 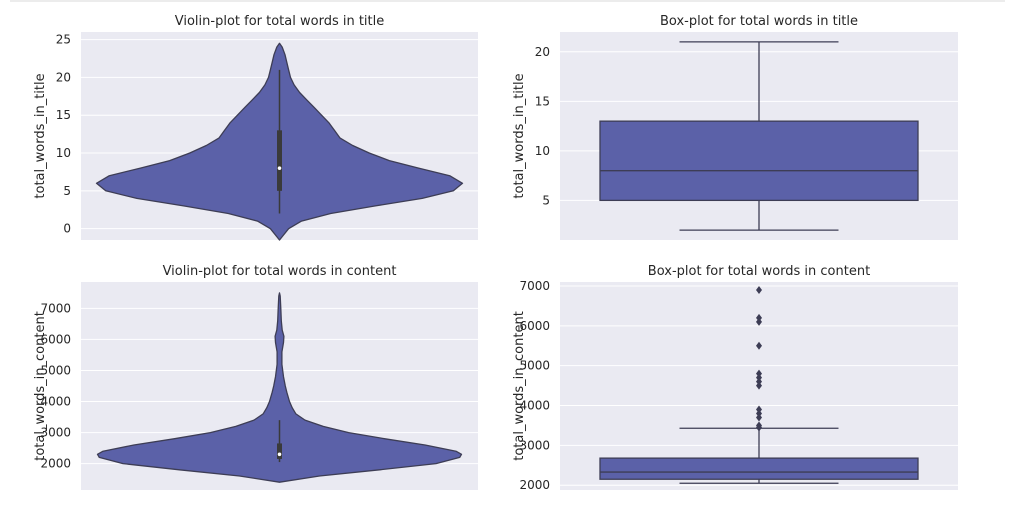 I want to click on y-tick-label: 0, so click(x=67, y=229).